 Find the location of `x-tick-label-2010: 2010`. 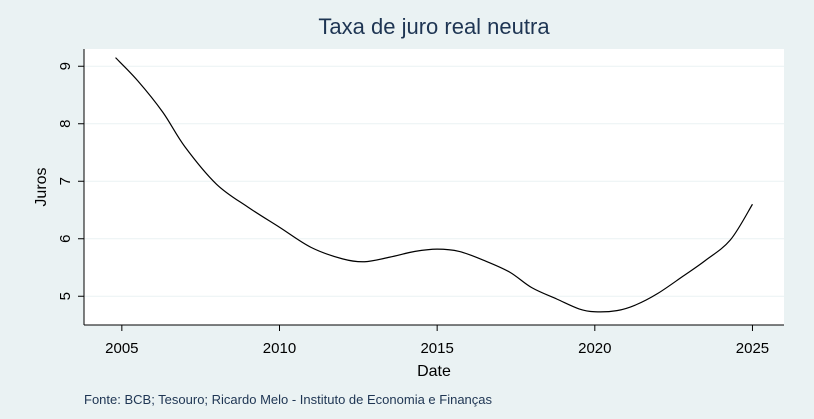

x-tick-label-2010: 2010 is located at coordinates (279, 348).